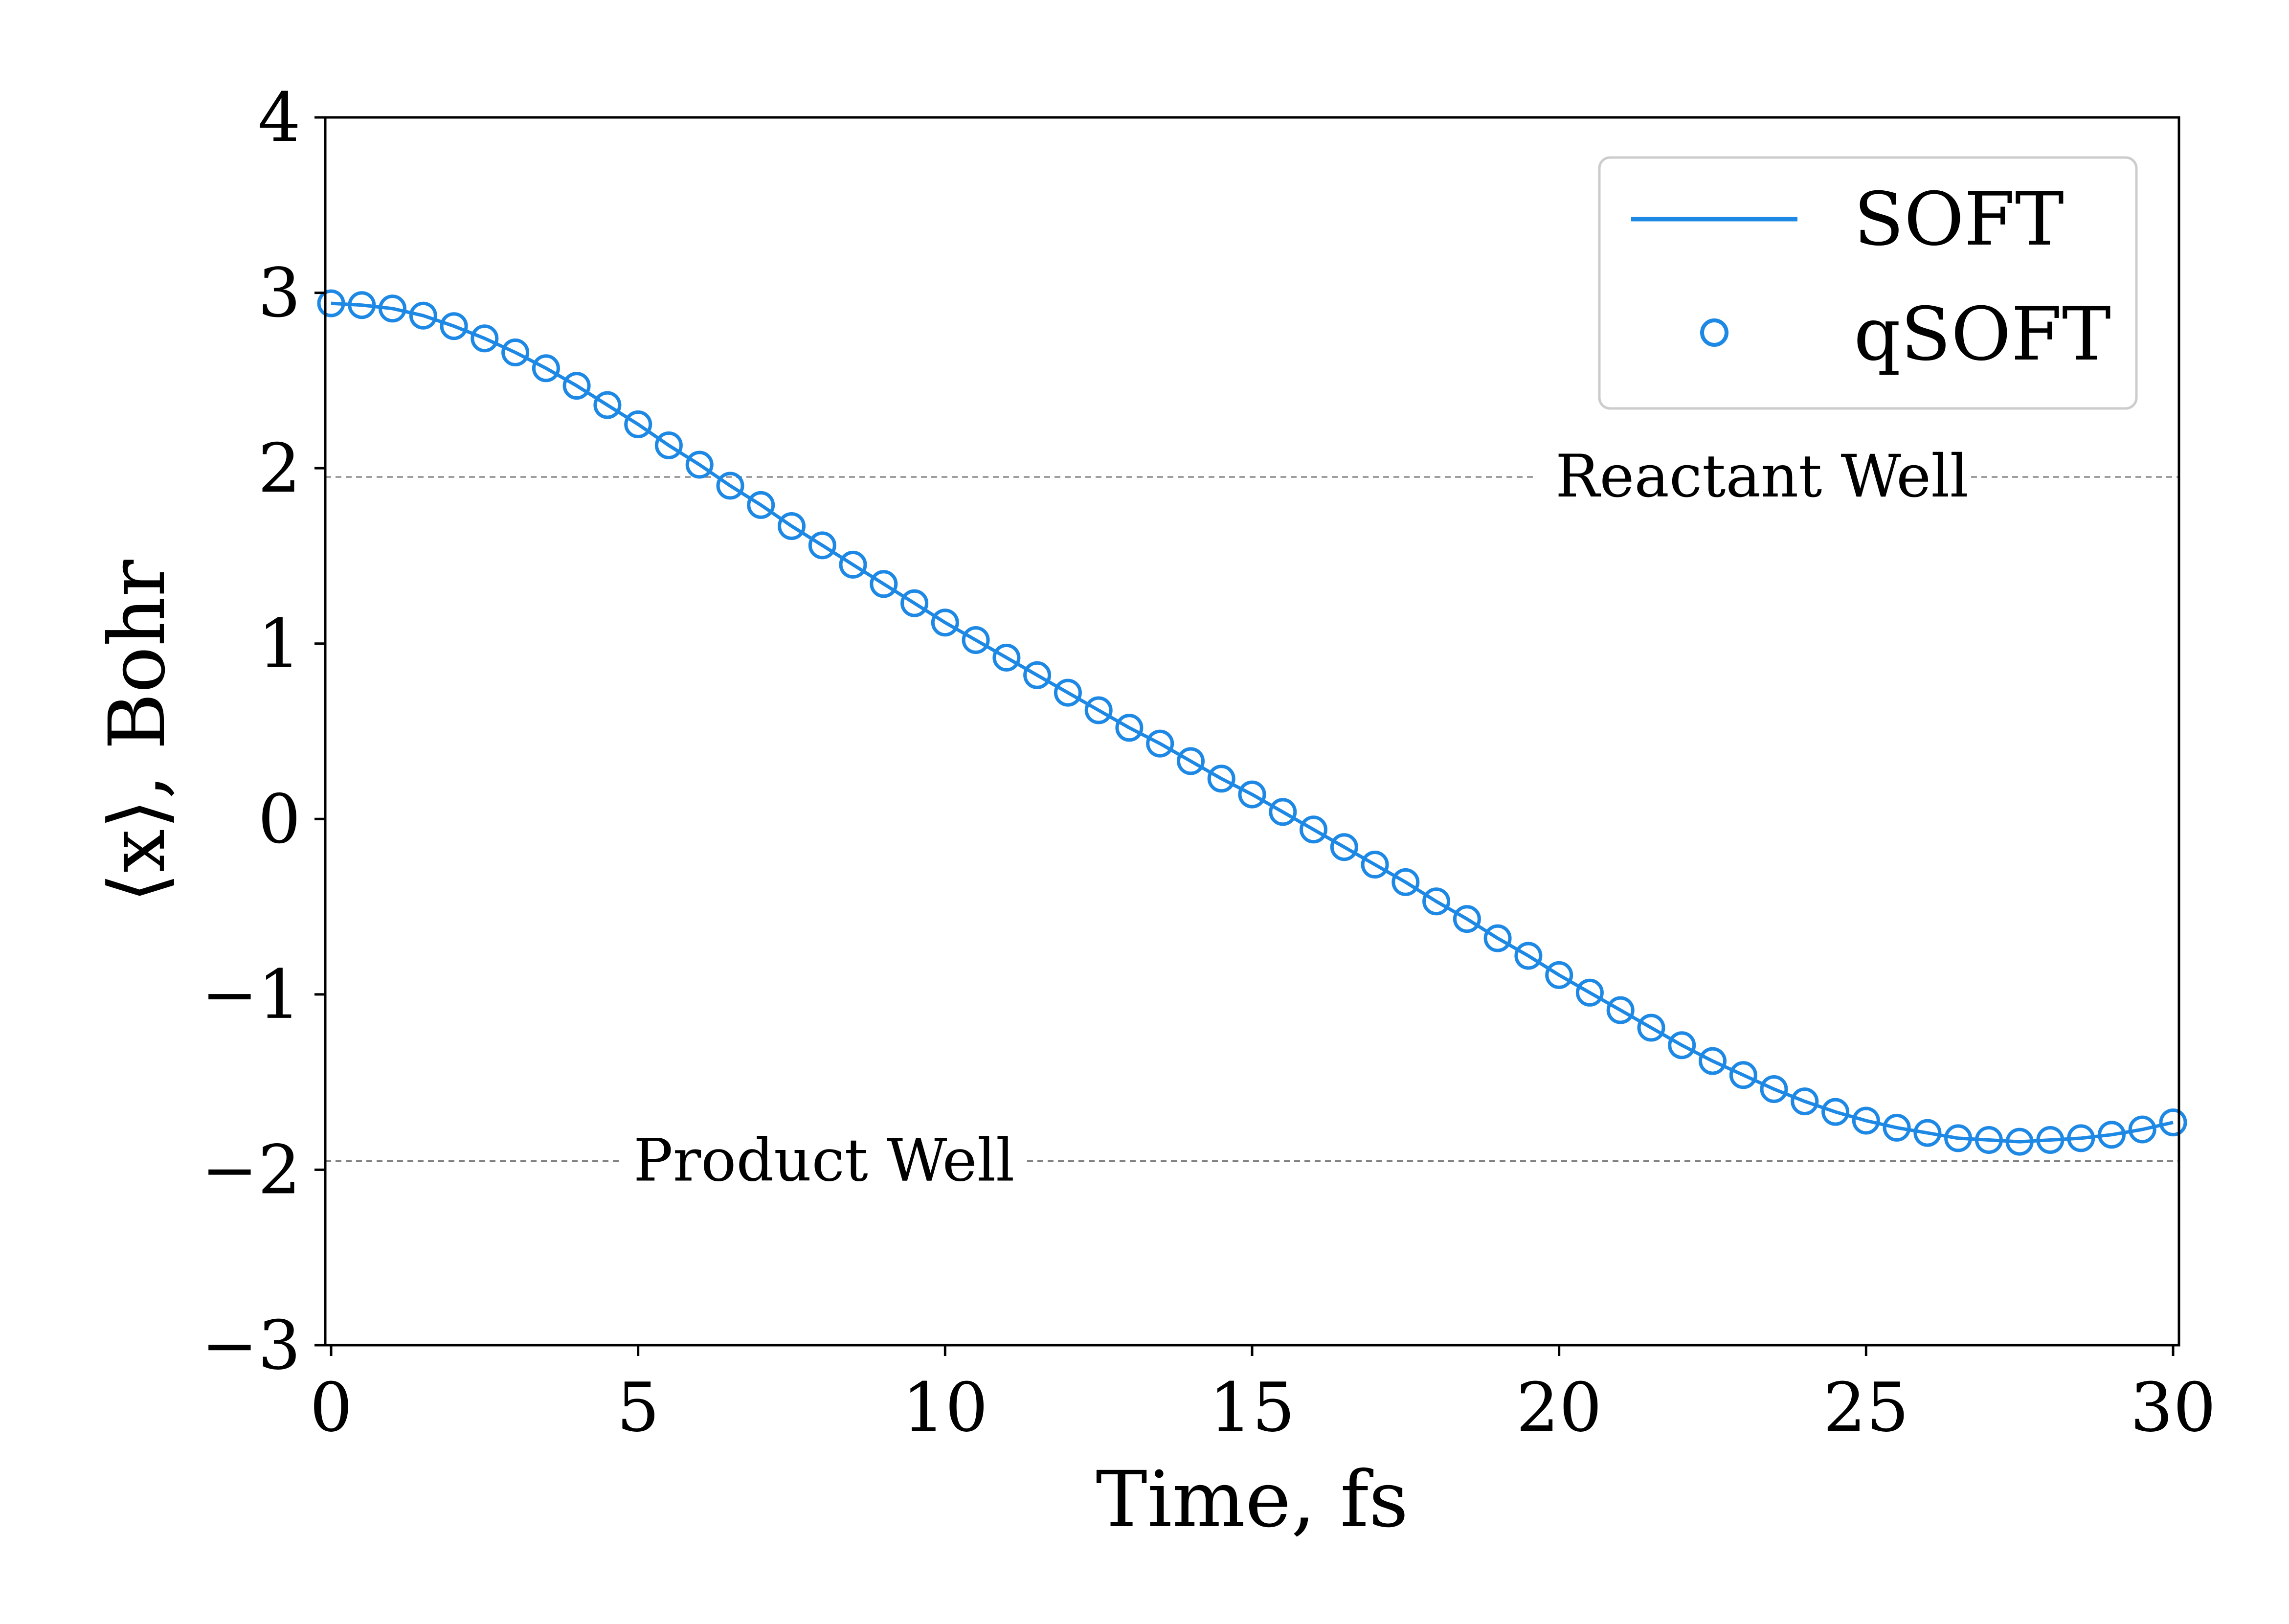 The width and height of the screenshot is (2289, 1624). Describe the element at coordinates (1559, 1407) in the screenshot. I see `x-tick-label: 20` at that location.